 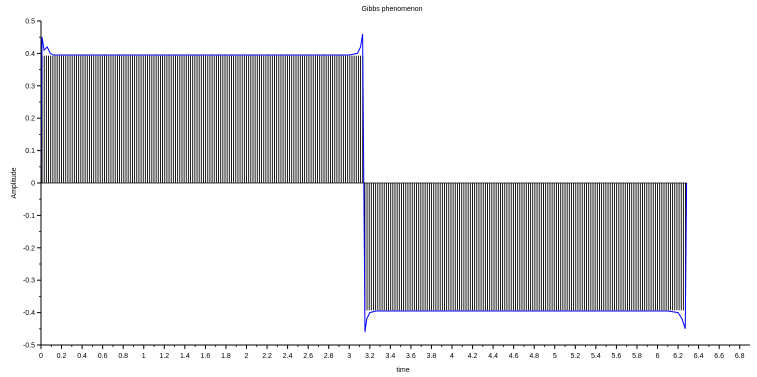 I want to click on y-tick-label: -0.5, so click(x=29, y=346).